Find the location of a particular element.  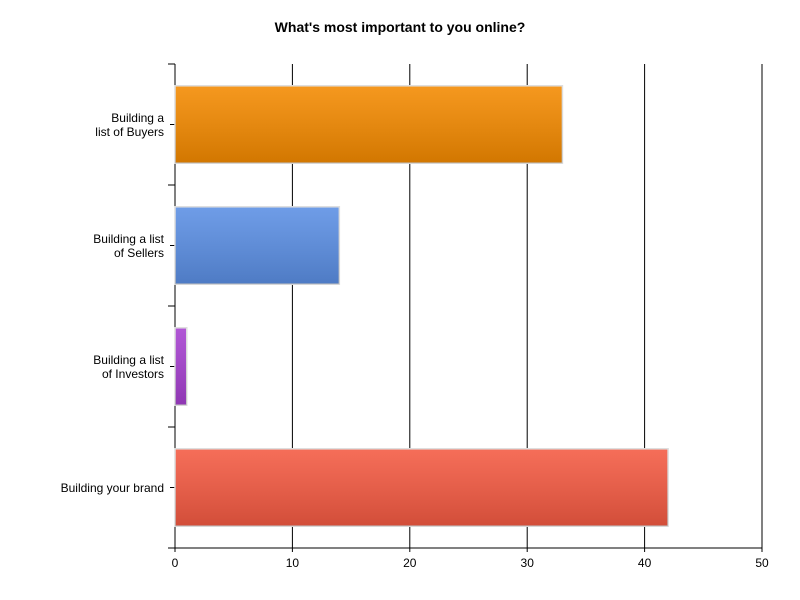

x-tick-label: 0 is located at coordinates (175, 563).